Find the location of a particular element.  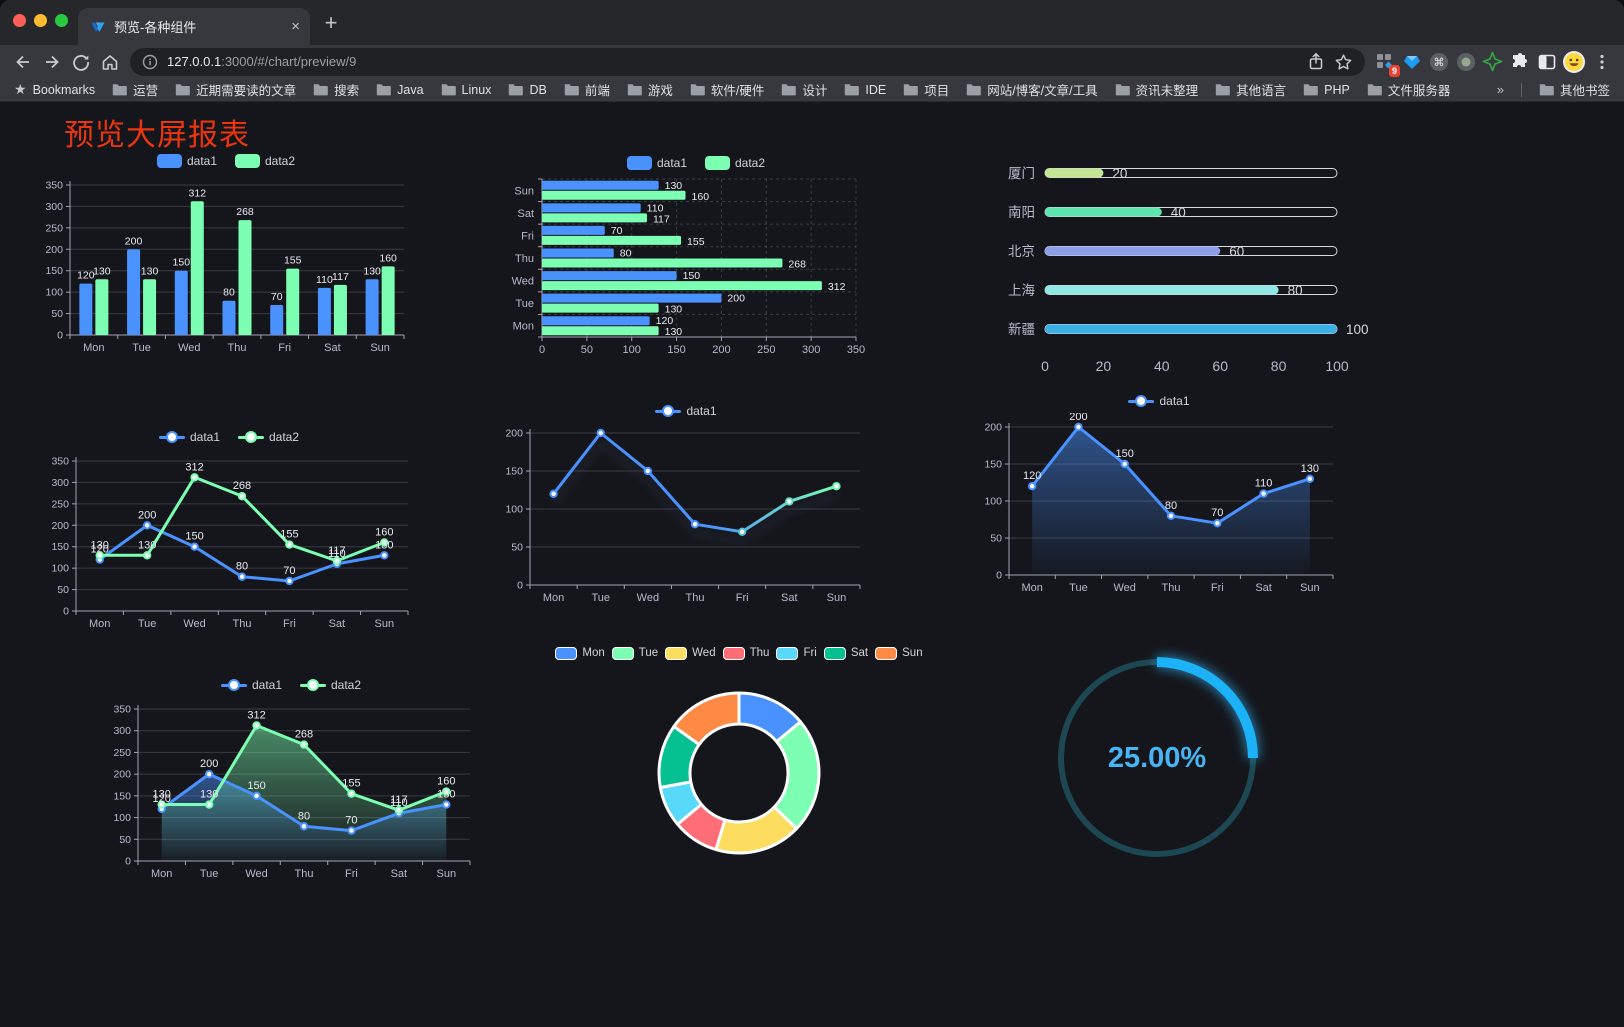

other-bookmarks-item: 其他书签 is located at coordinates (1574, 89).